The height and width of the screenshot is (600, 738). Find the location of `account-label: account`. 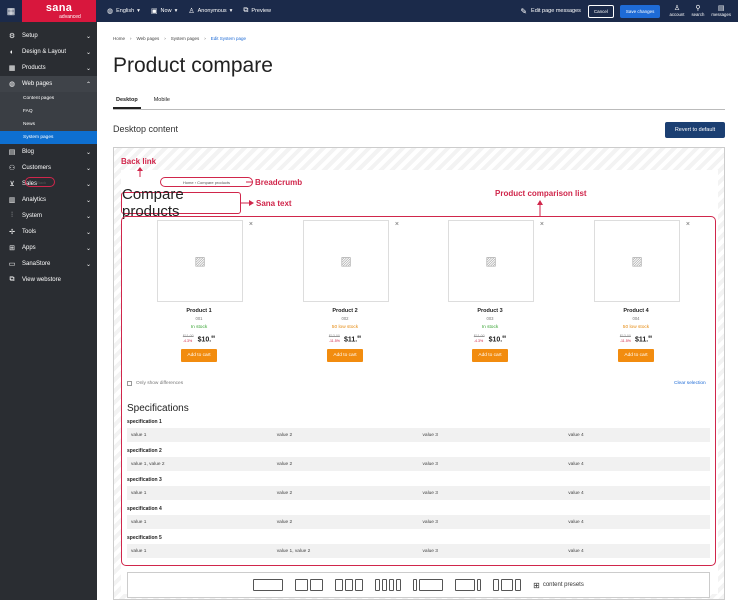

account-label: account is located at coordinates (677, 14).